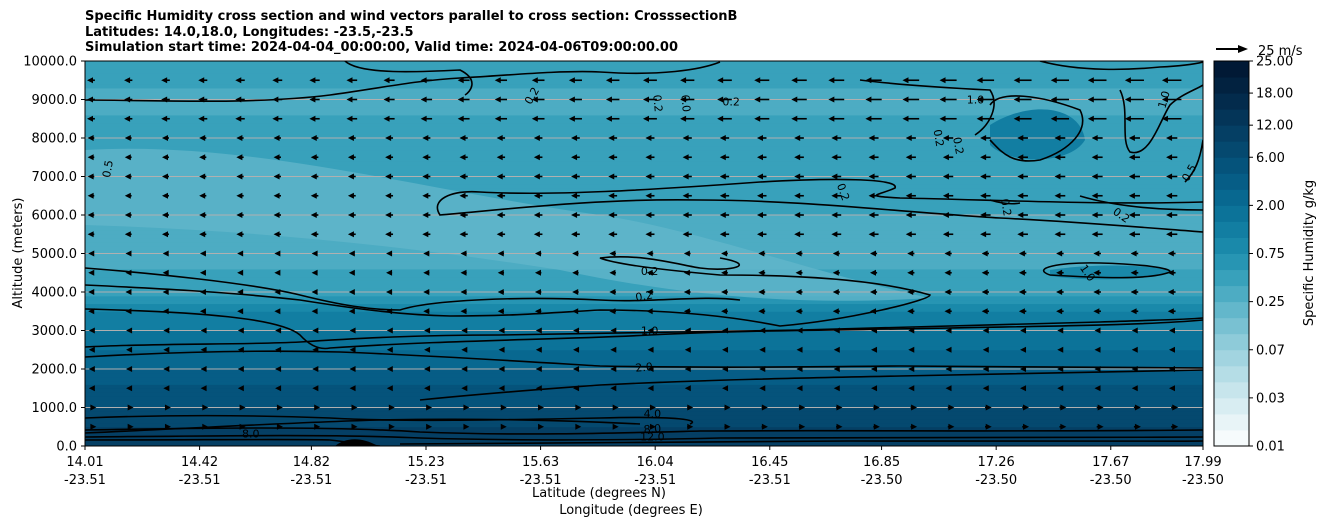  Describe the element at coordinates (55, 254) in the screenshot. I see `y-tick-label: 5000.0` at that location.